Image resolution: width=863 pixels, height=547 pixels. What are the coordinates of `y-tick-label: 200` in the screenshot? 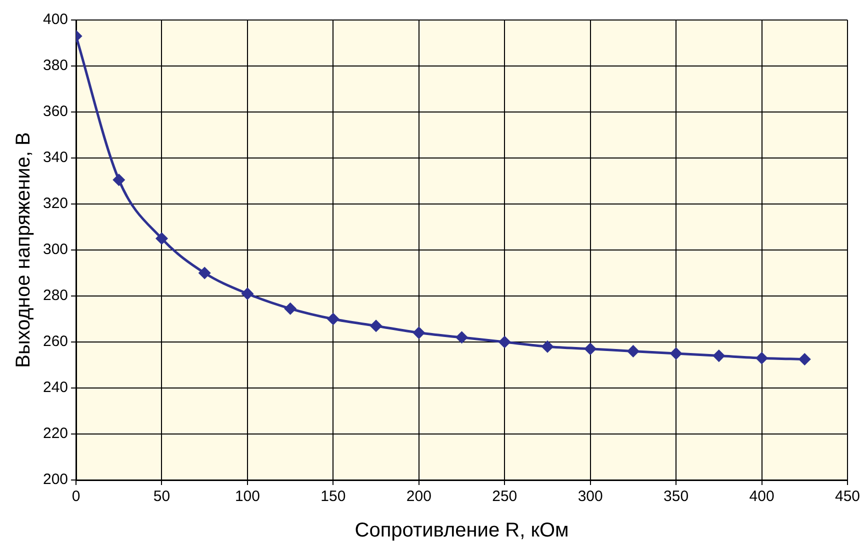 It's located at (55, 479).